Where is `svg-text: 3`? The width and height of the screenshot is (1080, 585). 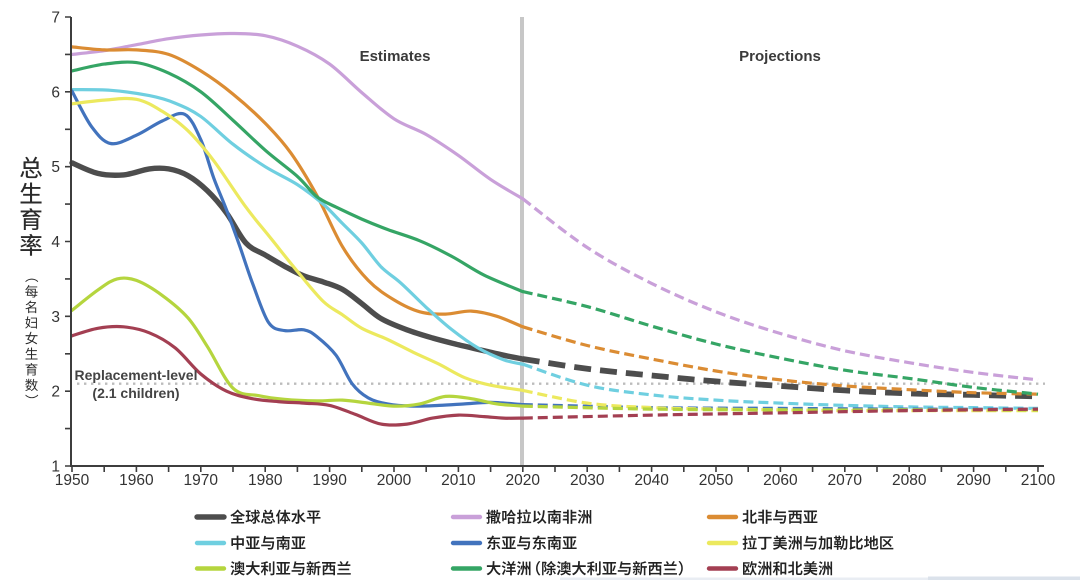
svg-text: 3 is located at coordinates (55, 317).